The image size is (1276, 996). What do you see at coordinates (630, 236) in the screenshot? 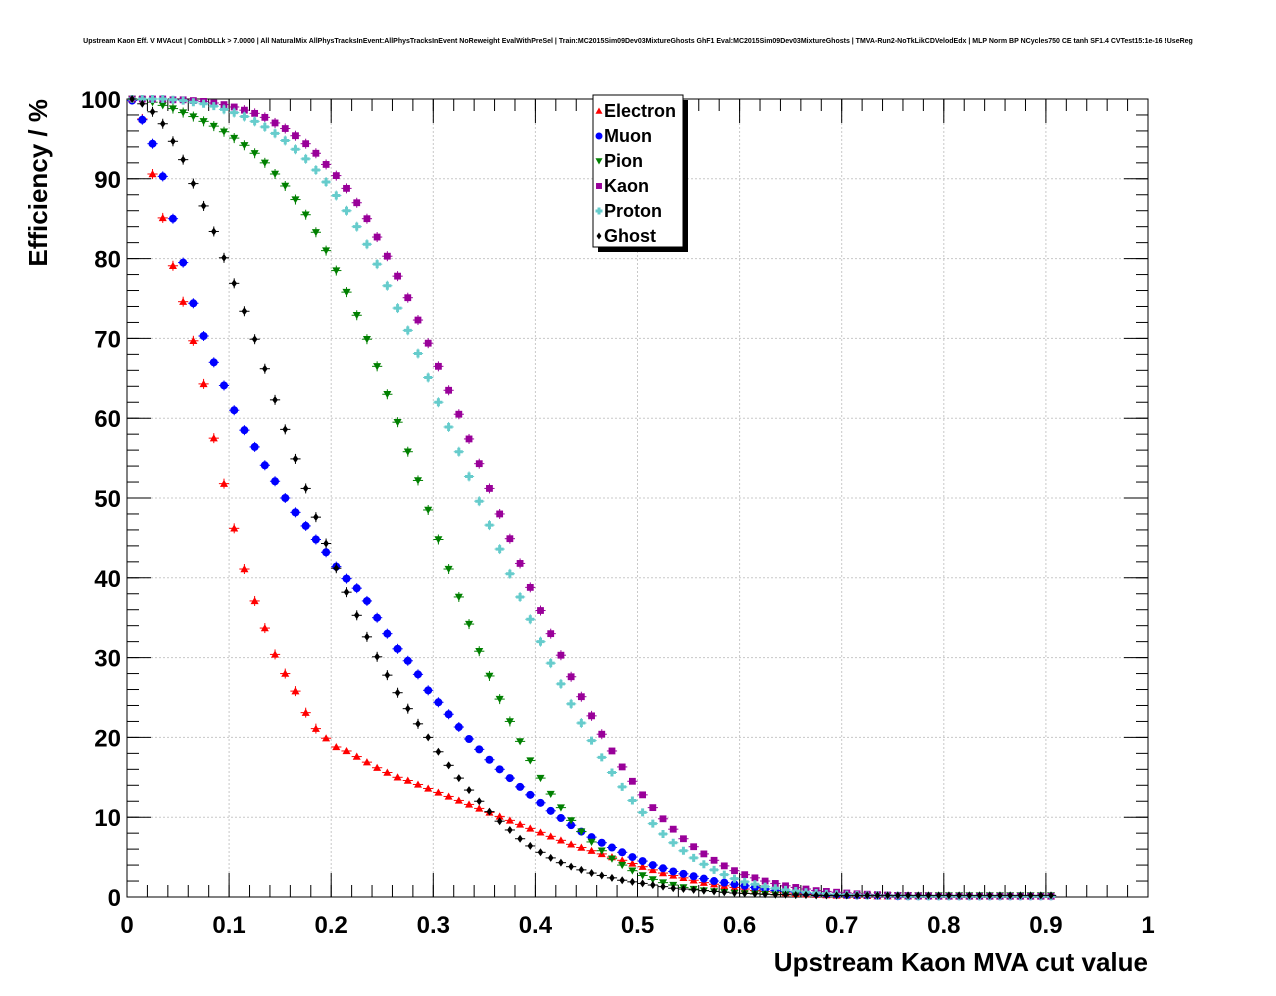
I see `legend-label-ghost: Ghost` at bounding box center [630, 236].